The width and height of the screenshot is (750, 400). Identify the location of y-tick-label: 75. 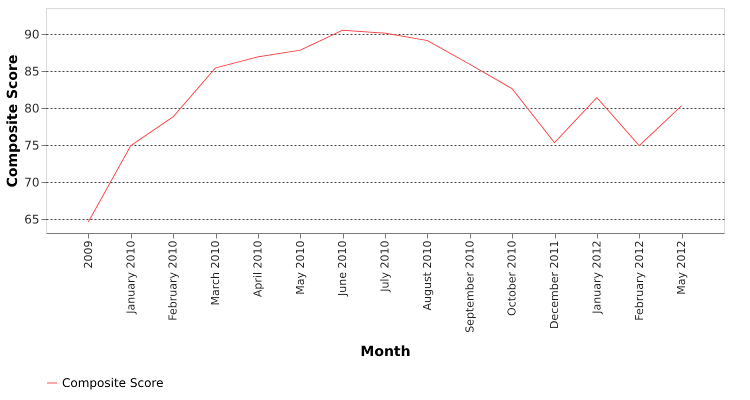
(32, 145).